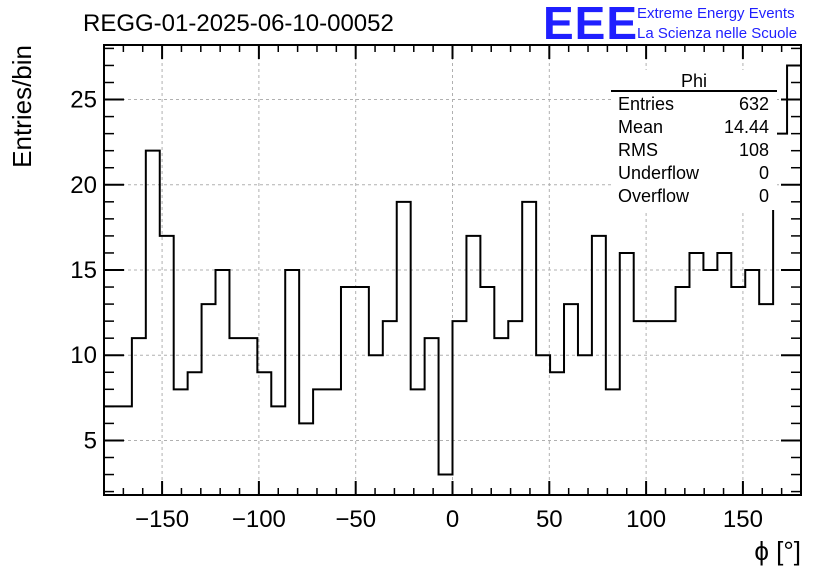 This screenshot has height=572, width=836. I want to click on y-tick-label: 5, so click(90, 440).